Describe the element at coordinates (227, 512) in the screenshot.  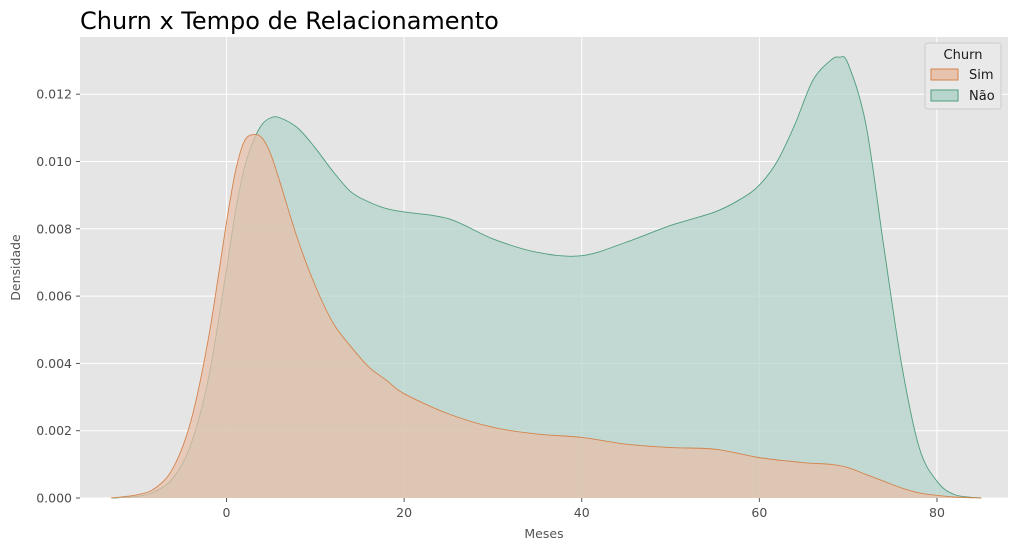
I see `x-tick-label-0: 0` at that location.